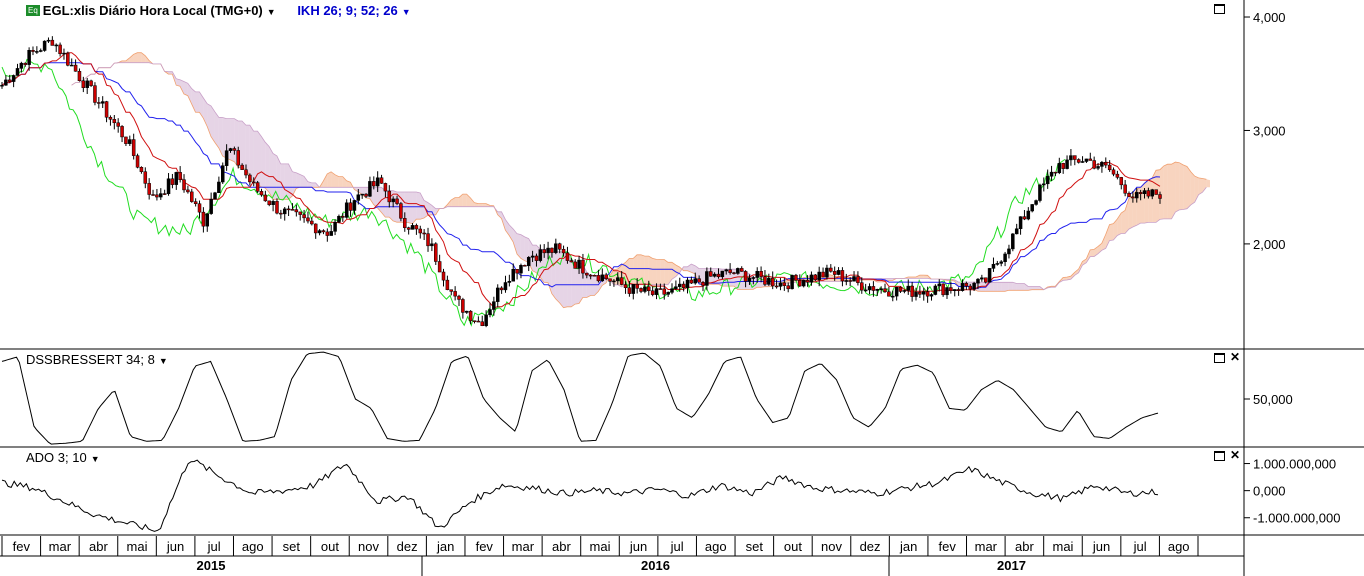  I want to click on dss-line, so click(580, 398).